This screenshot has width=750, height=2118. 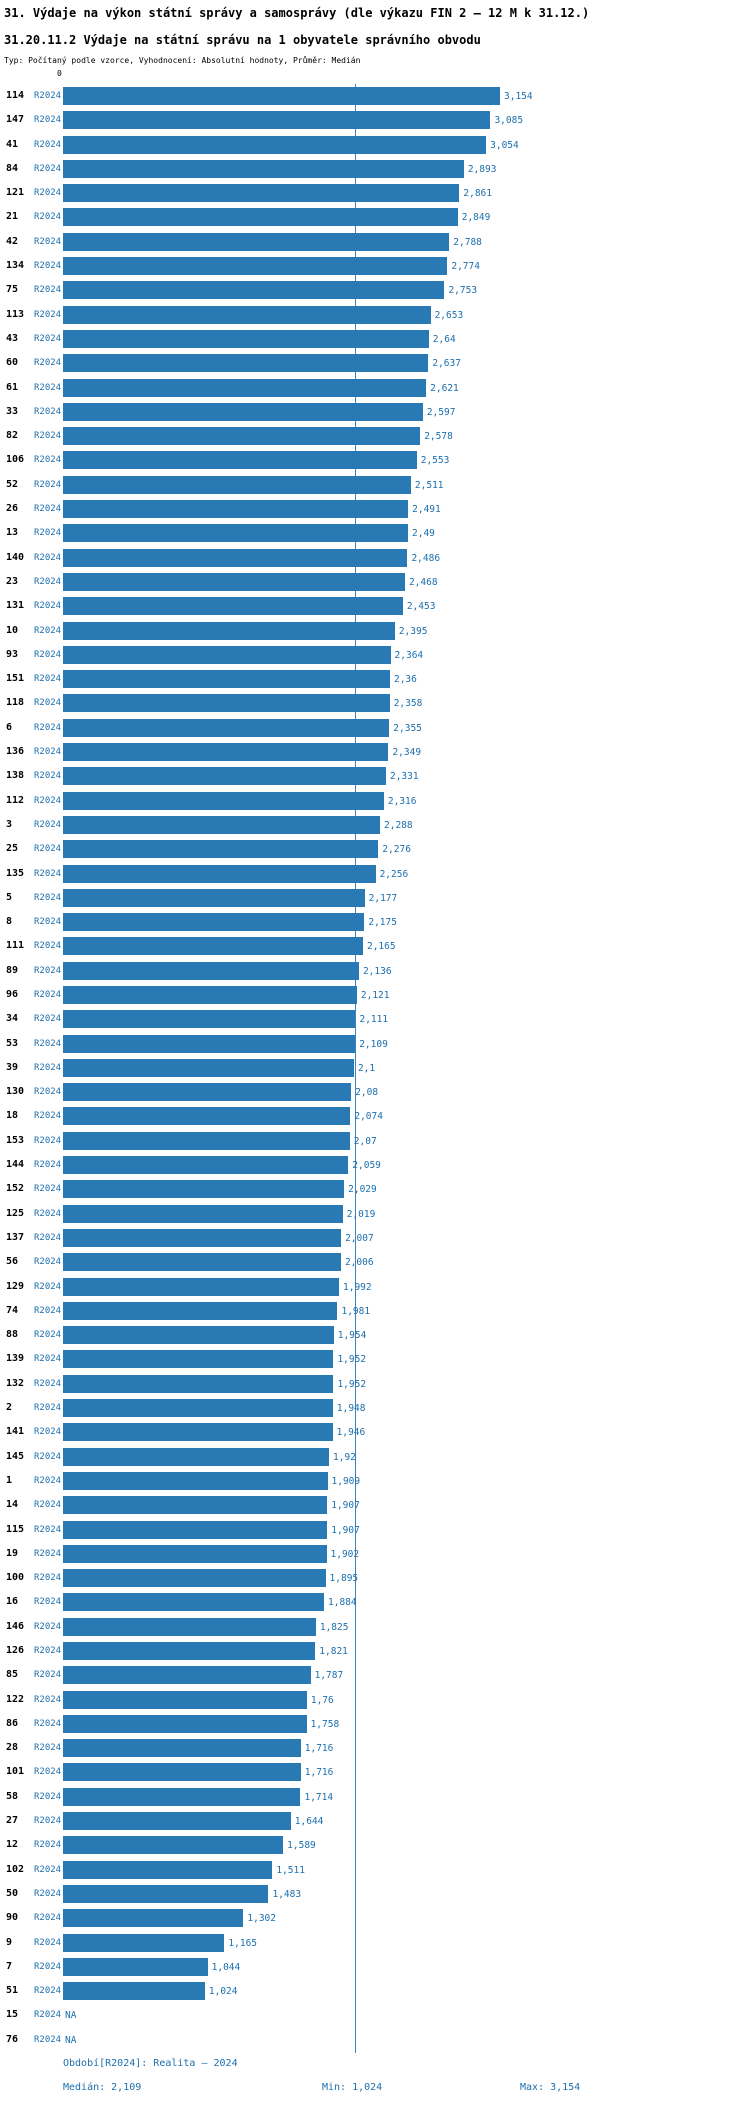 I want to click on row-id-label: 15, so click(x=12, y=2015).